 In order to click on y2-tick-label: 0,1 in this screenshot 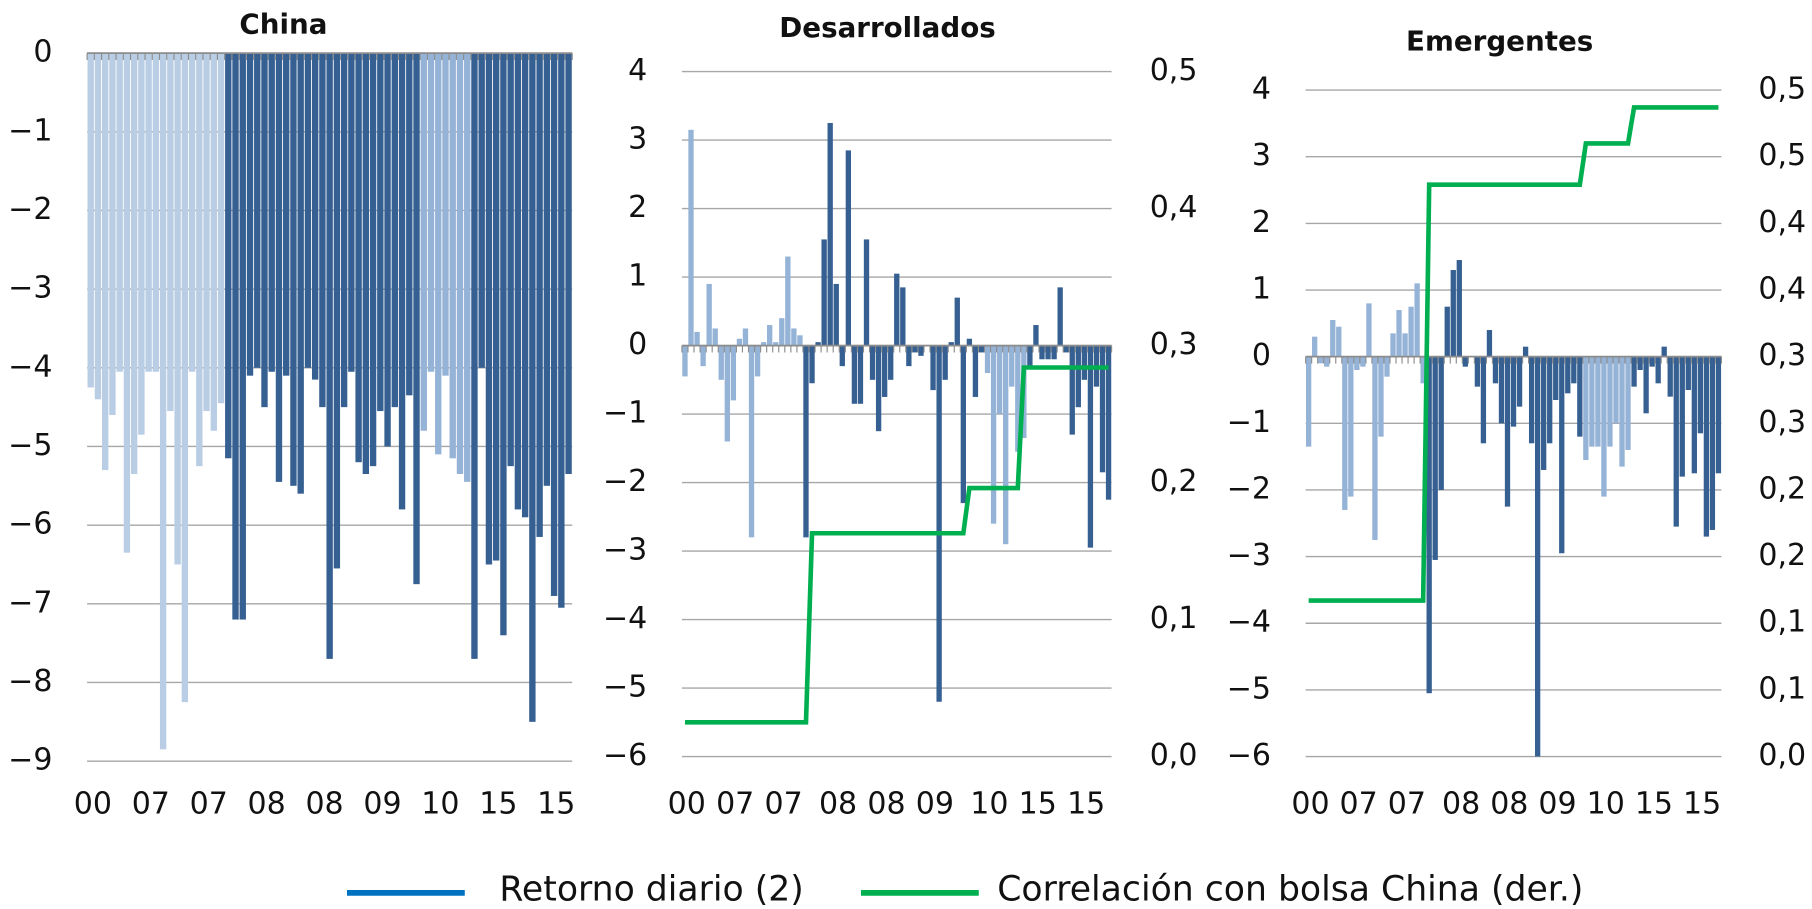, I will do `click(1782, 688)`.